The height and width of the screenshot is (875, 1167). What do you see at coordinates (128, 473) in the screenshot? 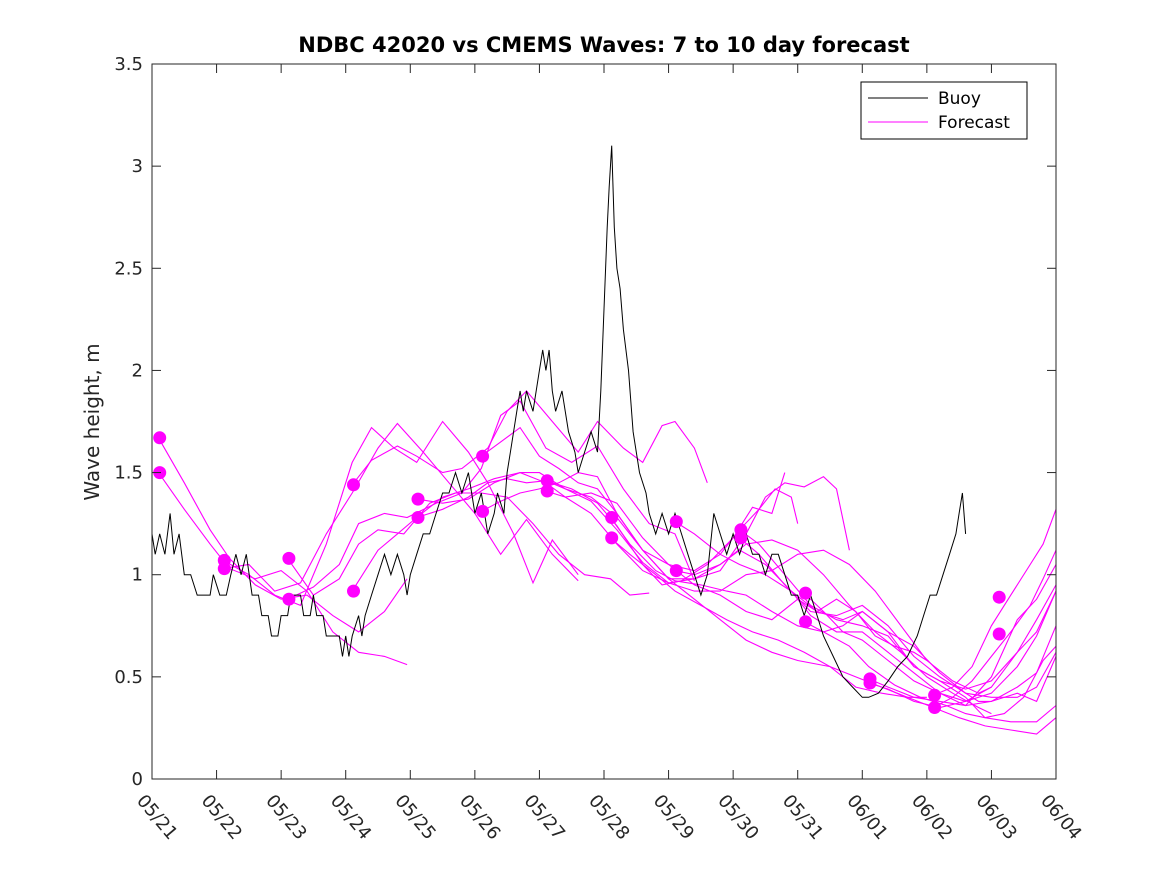
I see `y-tick-label: 1.5` at bounding box center [128, 473].